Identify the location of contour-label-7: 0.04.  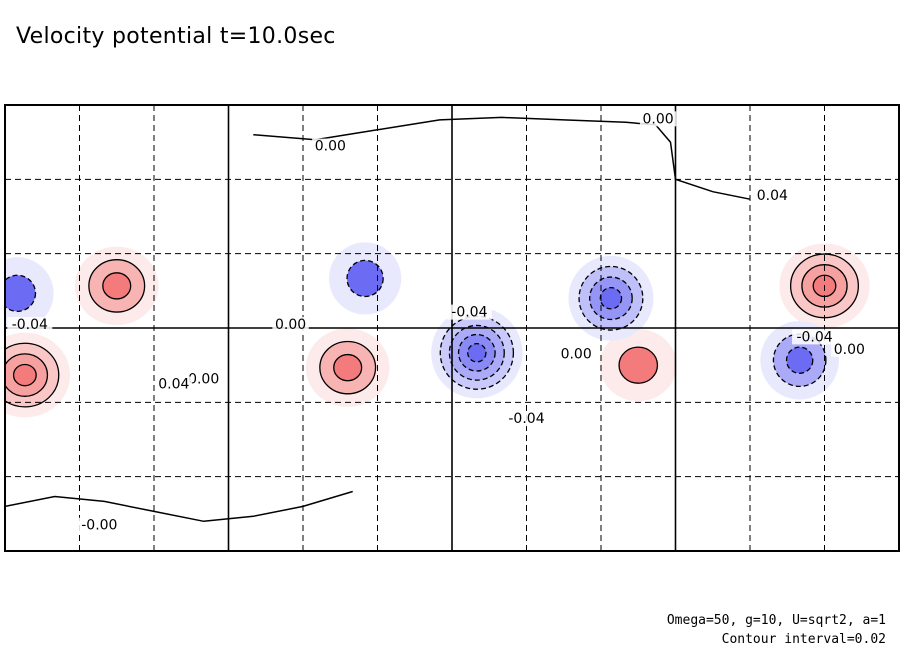
(173, 384).